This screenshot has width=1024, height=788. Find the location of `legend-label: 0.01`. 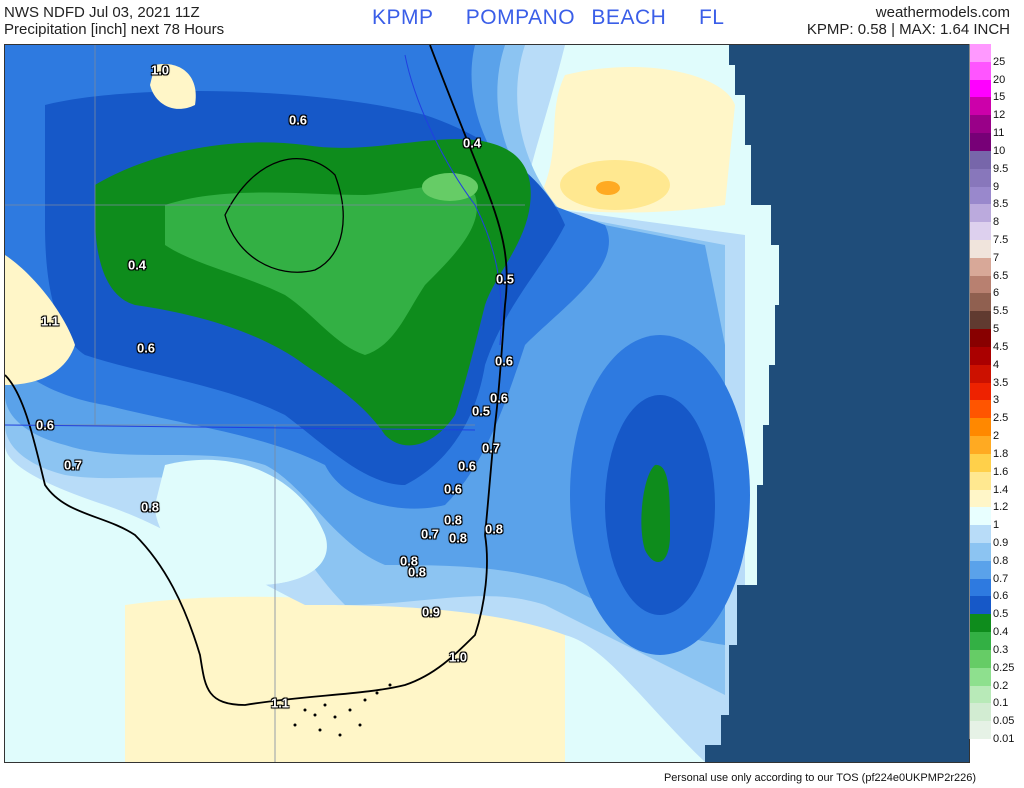

legend-label: 0.01 is located at coordinates (1004, 739).